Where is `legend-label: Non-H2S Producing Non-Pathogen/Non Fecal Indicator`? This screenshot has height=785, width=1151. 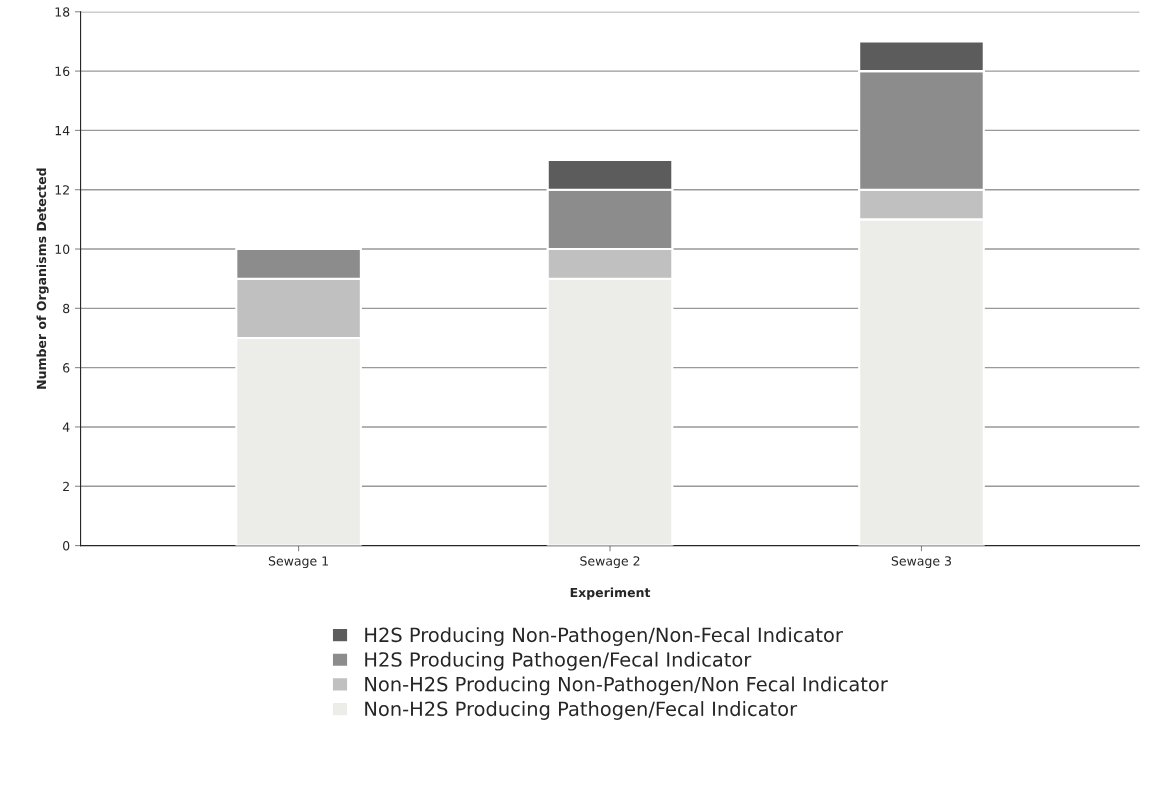 legend-label: Non-H2S Producing Non-Pathogen/Non Fecal Indicator is located at coordinates (626, 686).